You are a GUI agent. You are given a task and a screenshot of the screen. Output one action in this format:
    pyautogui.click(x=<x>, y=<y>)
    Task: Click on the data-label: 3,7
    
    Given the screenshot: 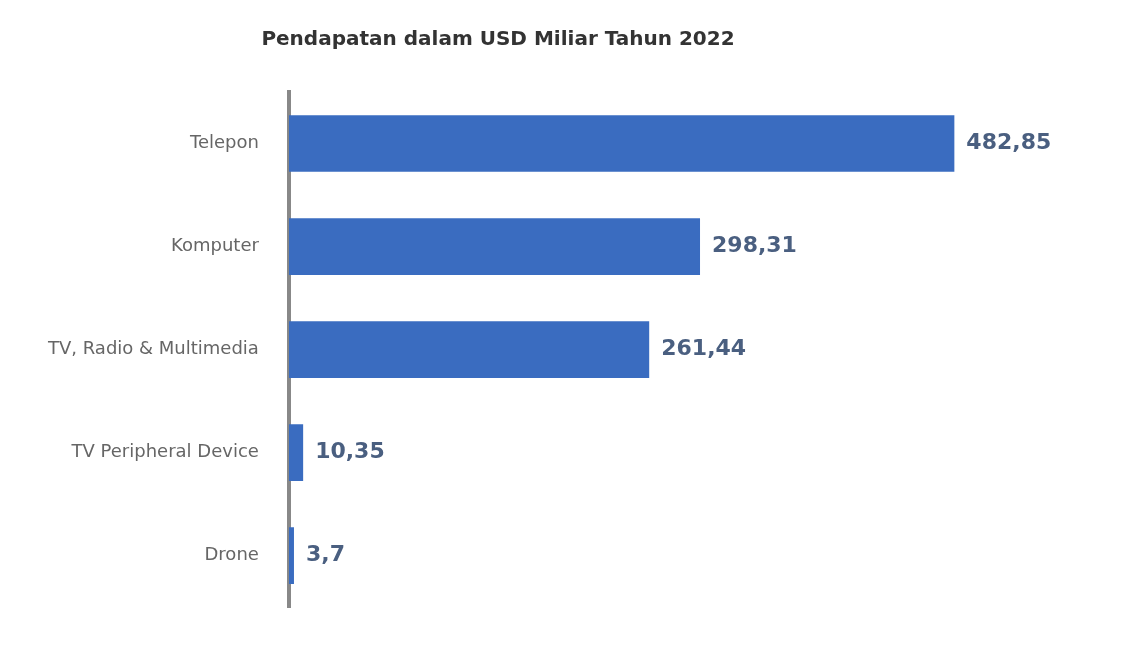 What is the action you would take?
    pyautogui.click(x=325, y=554)
    